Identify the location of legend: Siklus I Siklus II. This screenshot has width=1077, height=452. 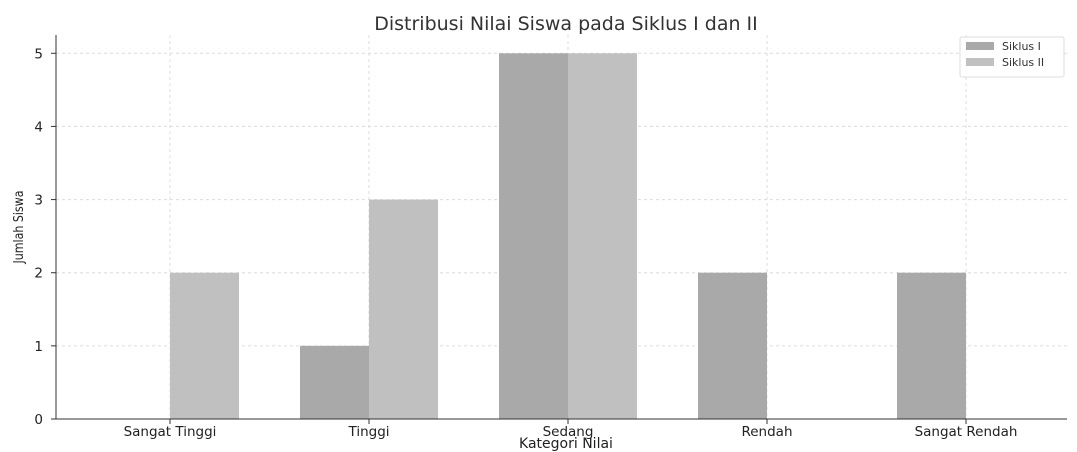
(1012, 57).